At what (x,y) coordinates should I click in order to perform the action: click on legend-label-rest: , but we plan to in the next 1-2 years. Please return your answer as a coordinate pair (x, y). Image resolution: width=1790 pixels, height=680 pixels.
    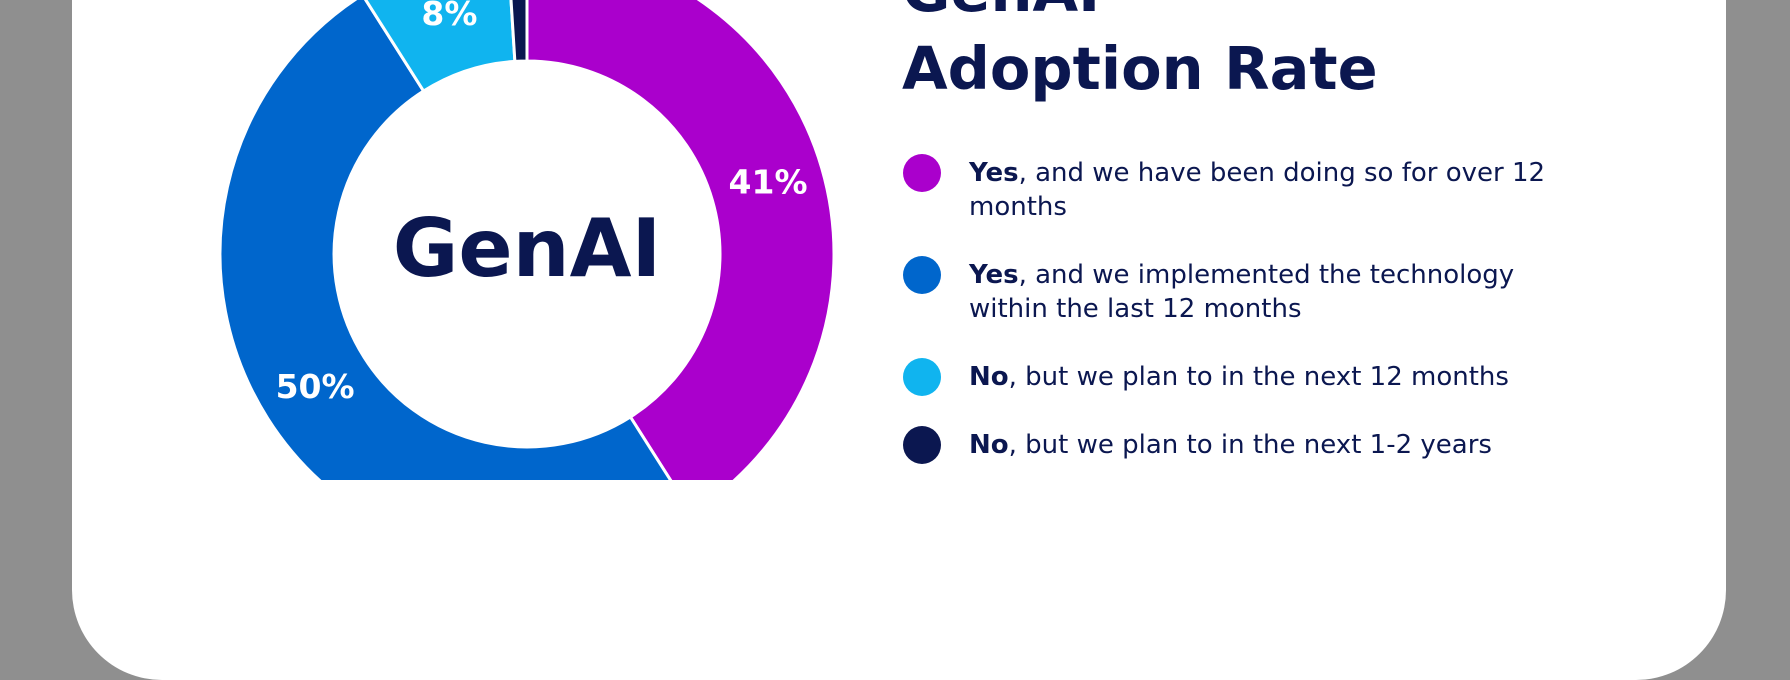
    Looking at the image, I should click on (1250, 445).